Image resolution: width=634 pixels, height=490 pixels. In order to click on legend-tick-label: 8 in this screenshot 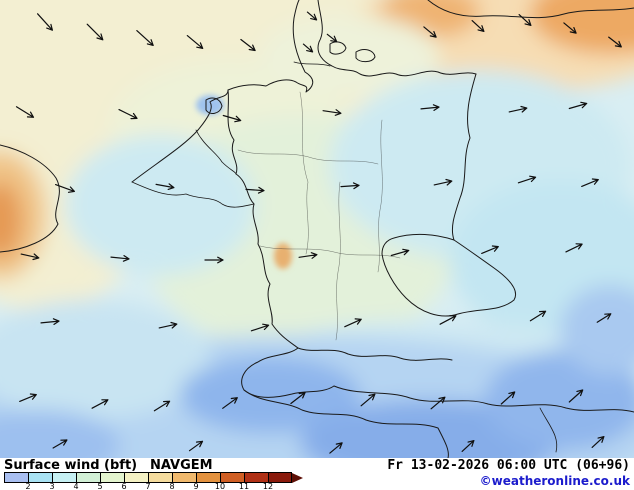, I will do `click(172, 486)`.